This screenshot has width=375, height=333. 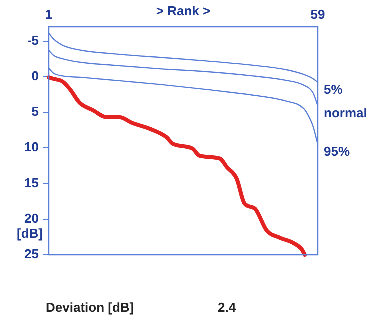 I want to click on series-label: normal, so click(x=346, y=113).